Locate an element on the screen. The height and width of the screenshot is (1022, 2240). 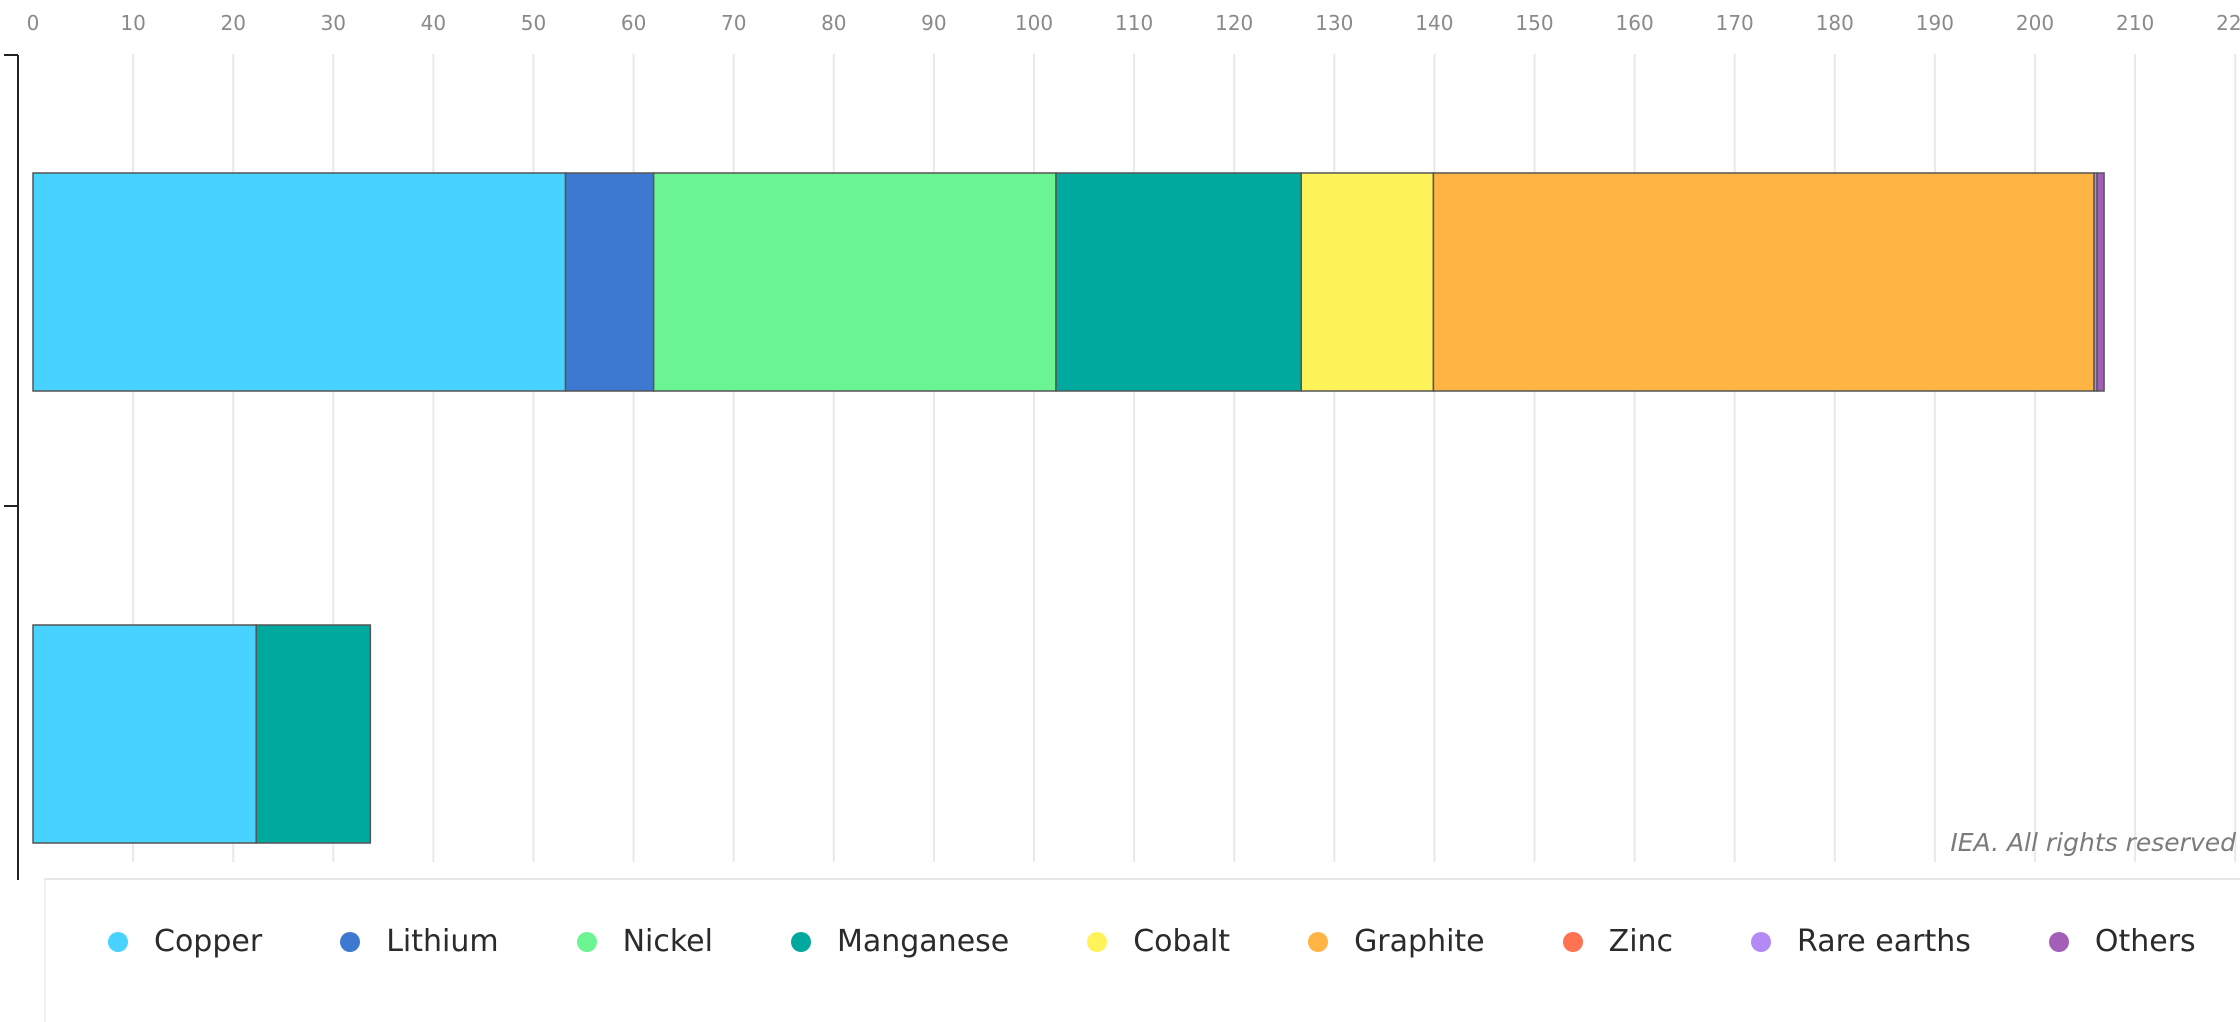
legend-item: Rare earths is located at coordinates (1861, 941).